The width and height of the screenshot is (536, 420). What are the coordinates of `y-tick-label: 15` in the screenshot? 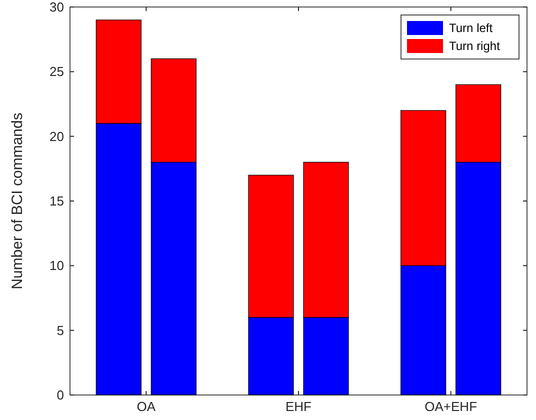 It's located at (57, 201).